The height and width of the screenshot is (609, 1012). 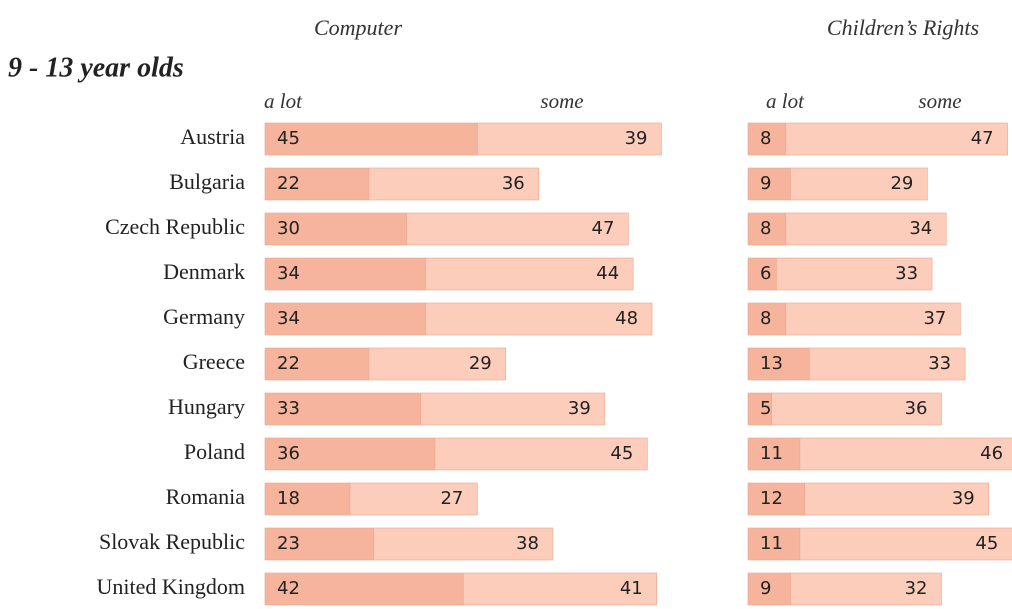 What do you see at coordinates (288, 588) in the screenshot?
I see `value-label: 42` at bounding box center [288, 588].